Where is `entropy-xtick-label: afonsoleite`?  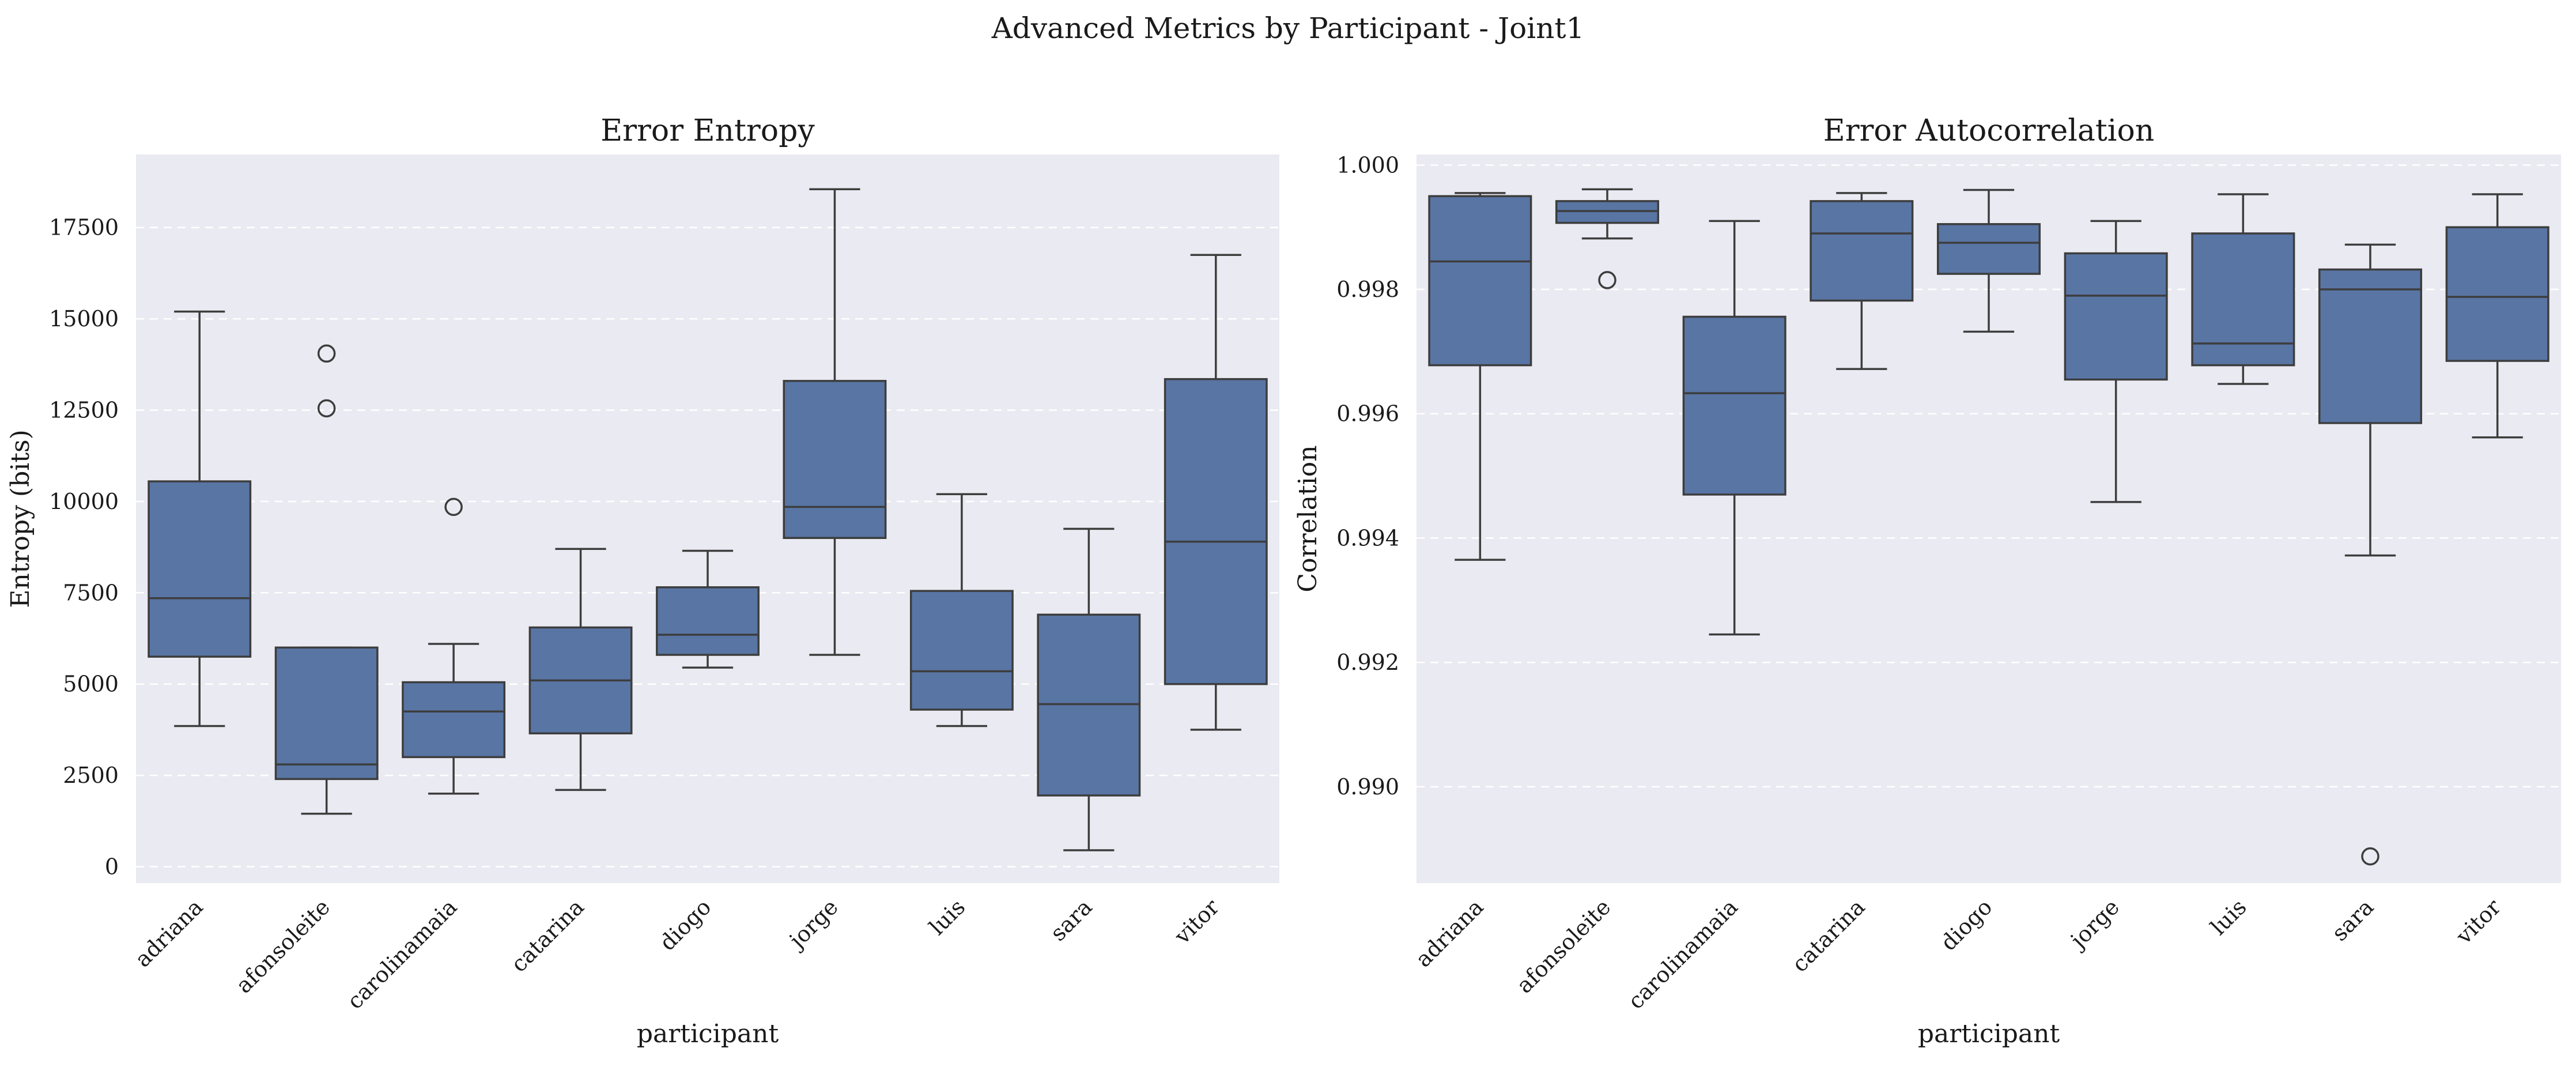 entropy-xtick-label: afonsoleite is located at coordinates (283, 946).